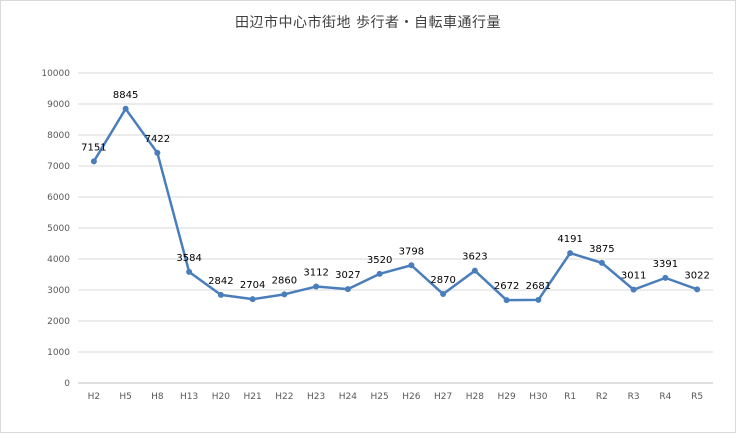 Image resolution: width=736 pixels, height=433 pixels. I want to click on x-tick-label: H27, so click(443, 397).